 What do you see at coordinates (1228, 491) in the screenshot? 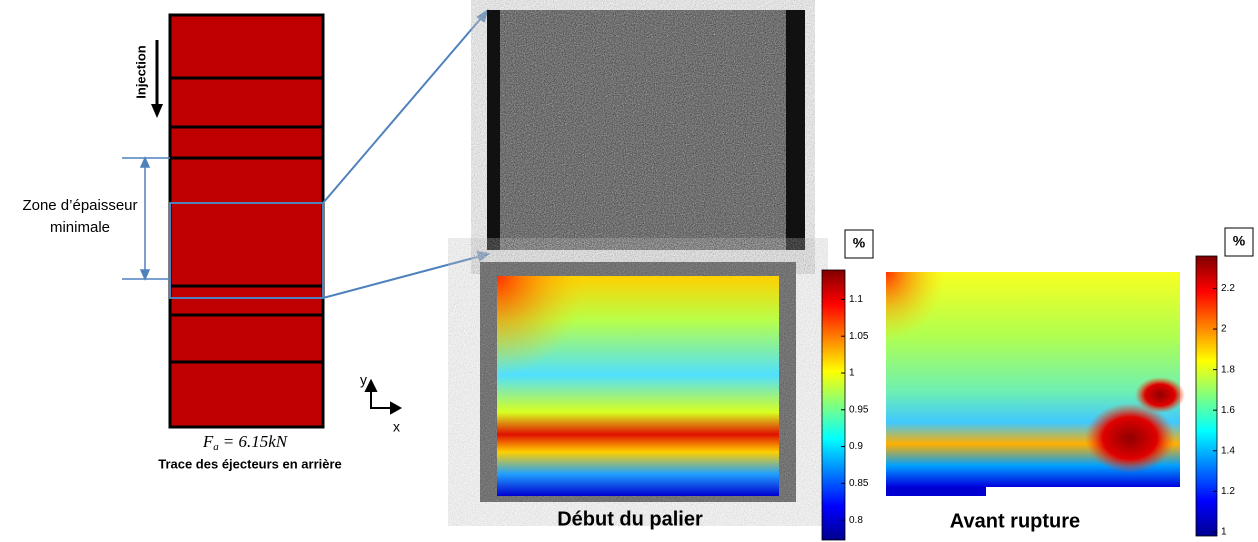
I see `colorbar-tick-label: 1.2` at bounding box center [1228, 491].